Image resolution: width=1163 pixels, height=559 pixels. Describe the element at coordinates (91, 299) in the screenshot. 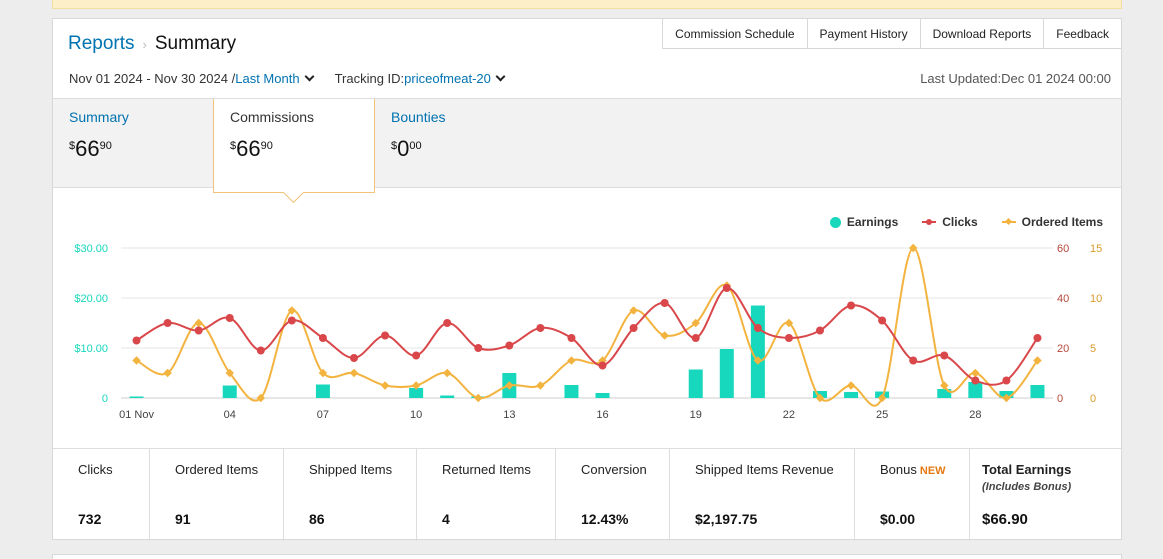

I see `y-tick-label-earnings: $20.00` at that location.